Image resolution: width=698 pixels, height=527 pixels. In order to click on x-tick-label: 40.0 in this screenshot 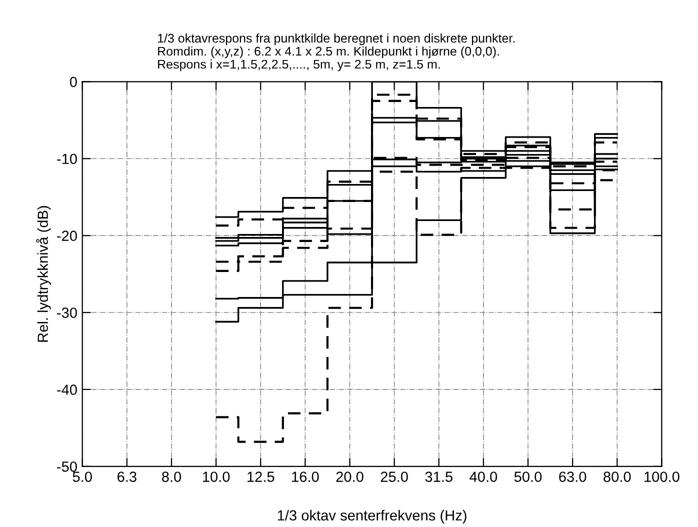, I will do `click(484, 477)`.